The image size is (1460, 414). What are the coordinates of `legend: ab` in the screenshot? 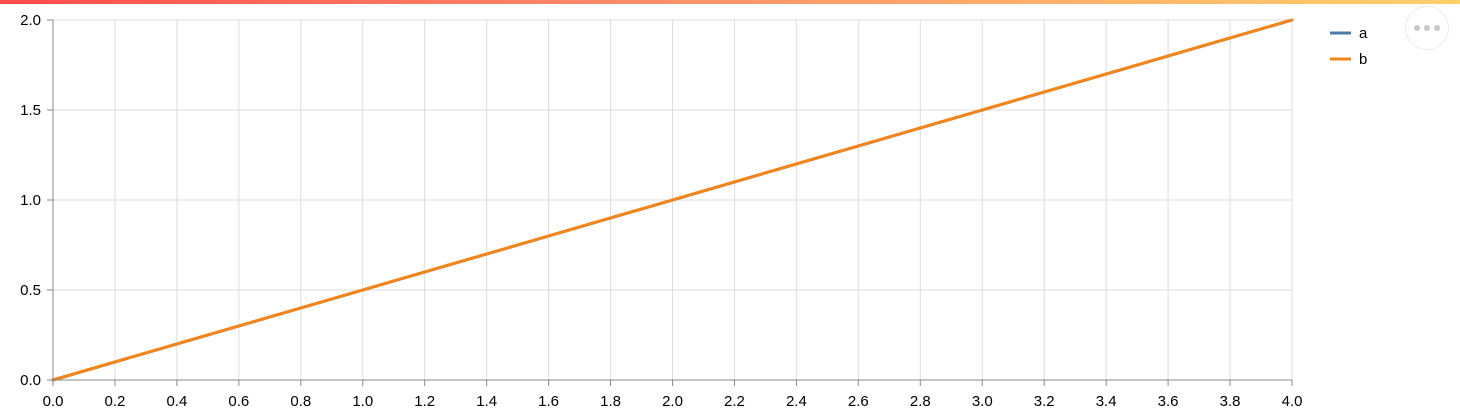 It's located at (1349, 46).